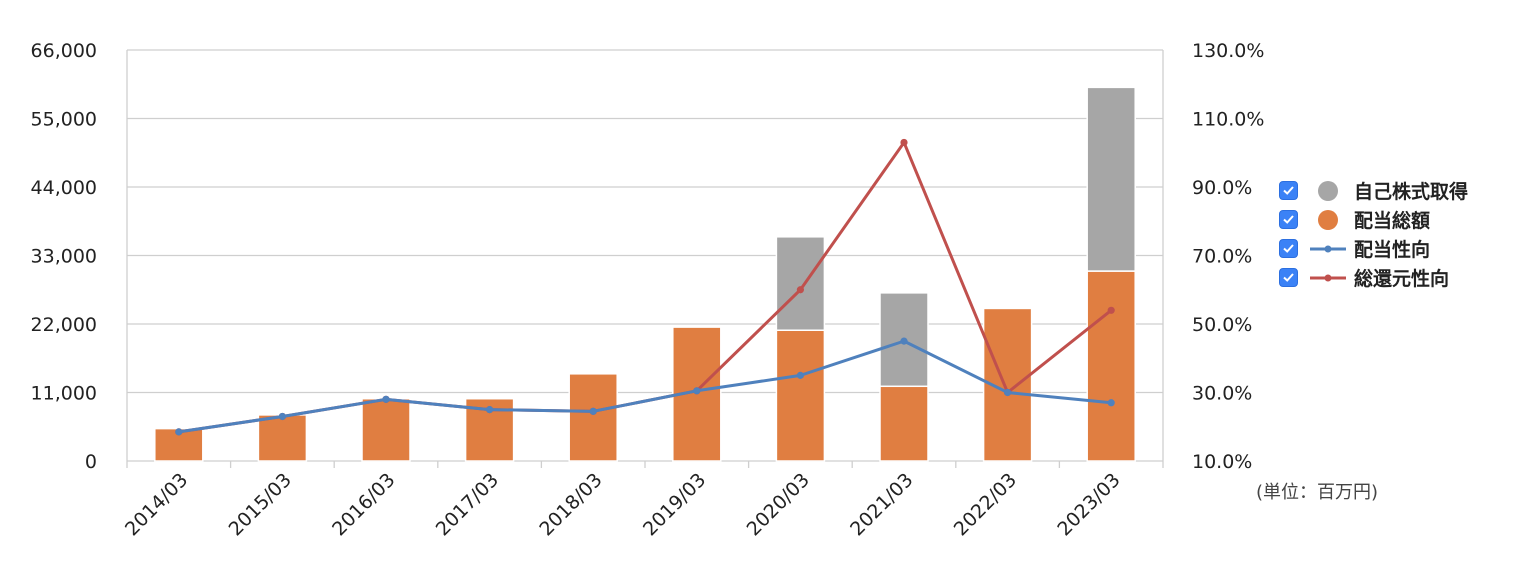 The width and height of the screenshot is (1518, 584). I want to click on x-tick-label: 2017/03, so click(467, 504).